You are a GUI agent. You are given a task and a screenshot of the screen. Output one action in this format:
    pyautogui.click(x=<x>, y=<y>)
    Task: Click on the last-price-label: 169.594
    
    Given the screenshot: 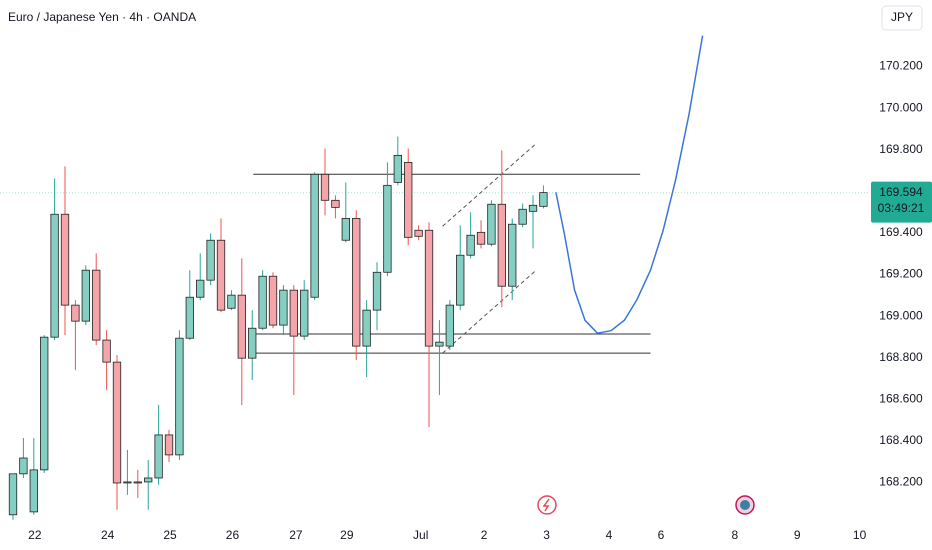 What is the action you would take?
    pyautogui.click(x=901, y=192)
    